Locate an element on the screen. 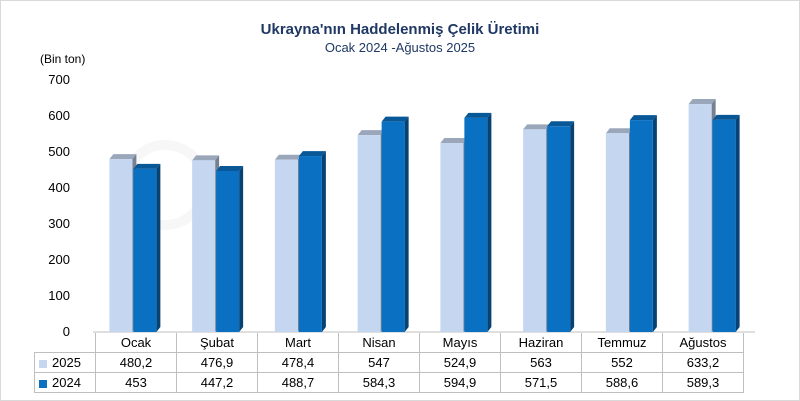  data-label-2024: 447,2 is located at coordinates (217, 382).